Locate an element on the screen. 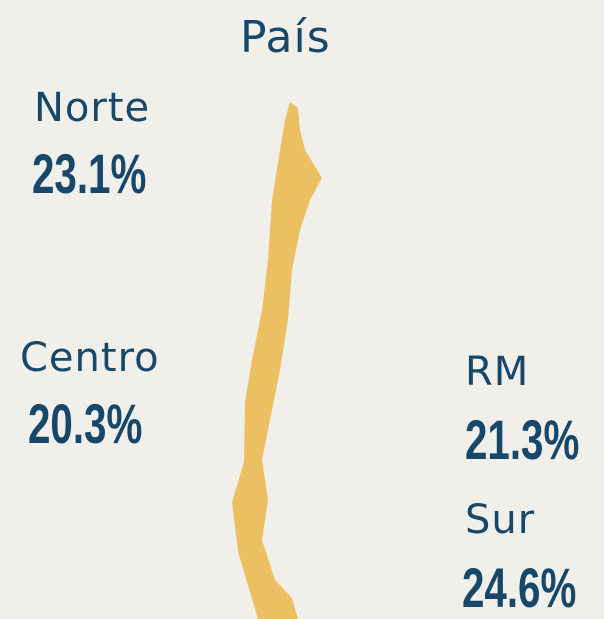 The height and width of the screenshot is (619, 604). region-name: Norte is located at coordinates (92, 108).